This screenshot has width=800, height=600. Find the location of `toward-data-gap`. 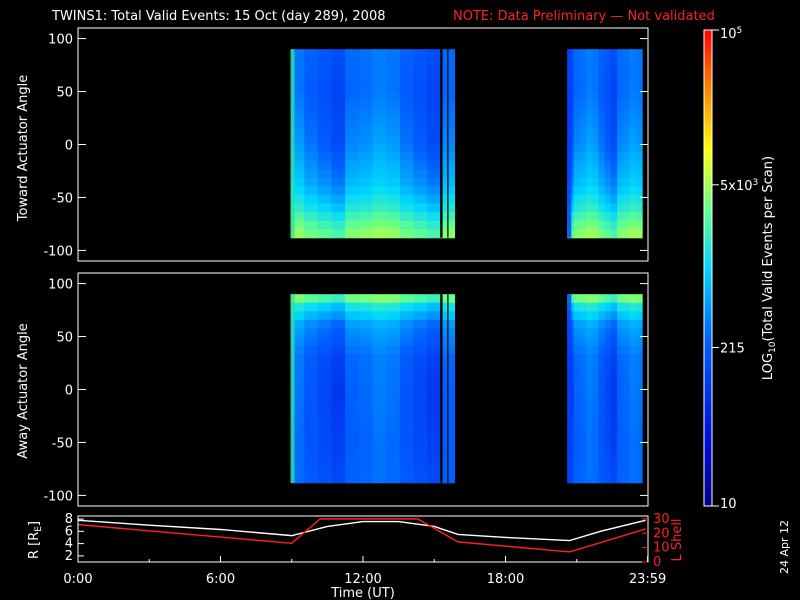

toward-data-gap is located at coordinates (448, 143).